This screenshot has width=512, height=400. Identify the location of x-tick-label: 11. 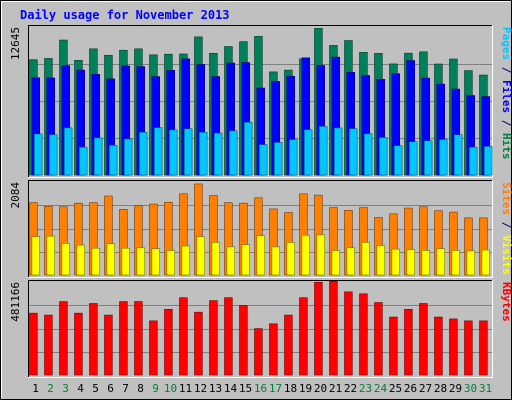
(185, 388).